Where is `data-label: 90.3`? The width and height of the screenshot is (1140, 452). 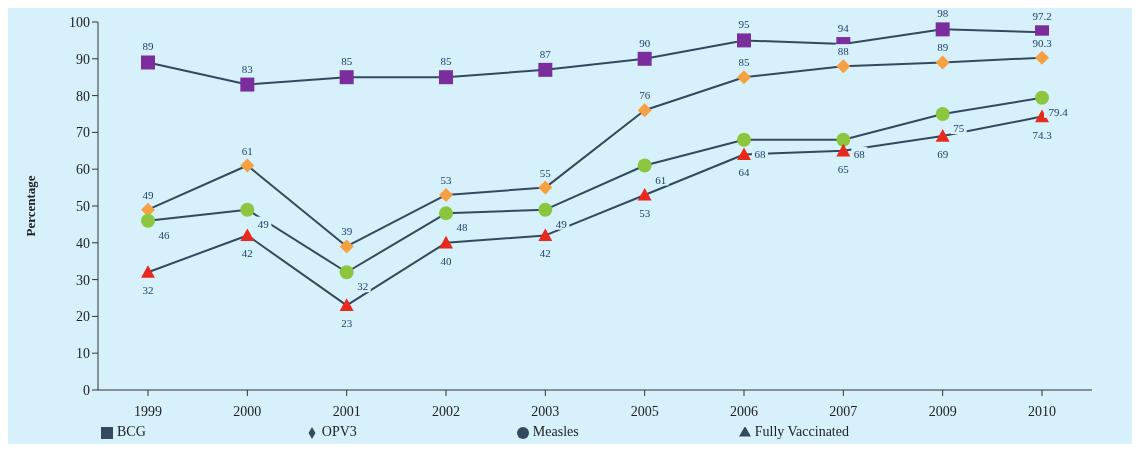
data-label: 90.3 is located at coordinates (1042, 42).